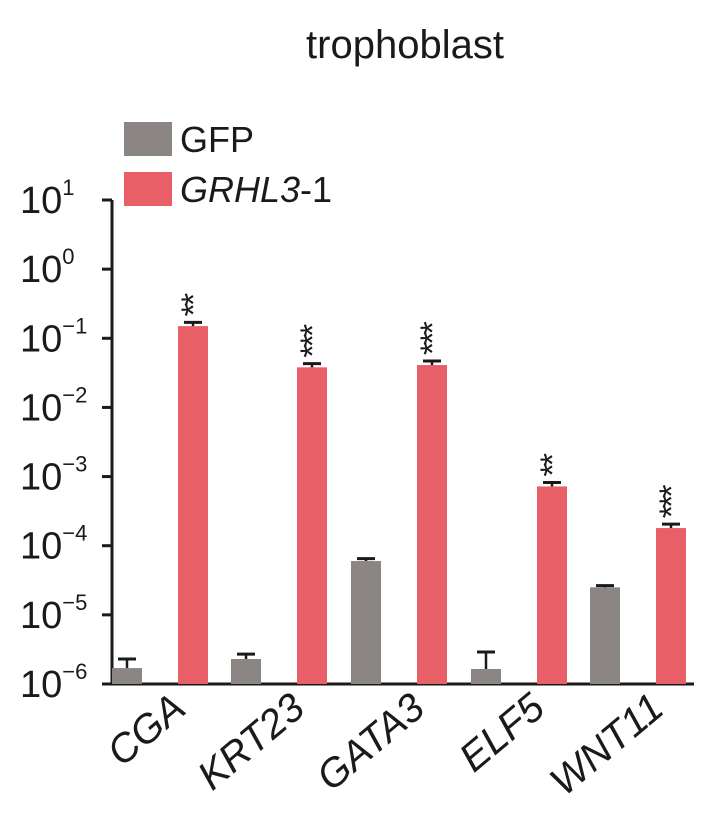 This screenshot has height=840, width=726. What do you see at coordinates (53, 613) in the screenshot?
I see `y-tick-label: 10⁻⁵` at bounding box center [53, 613].